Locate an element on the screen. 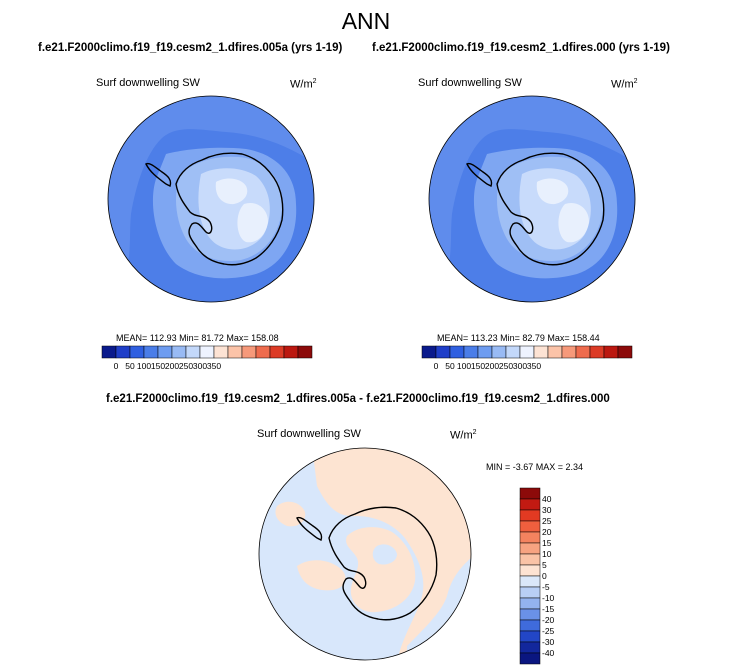  diff-polar-map is located at coordinates (365, 554).